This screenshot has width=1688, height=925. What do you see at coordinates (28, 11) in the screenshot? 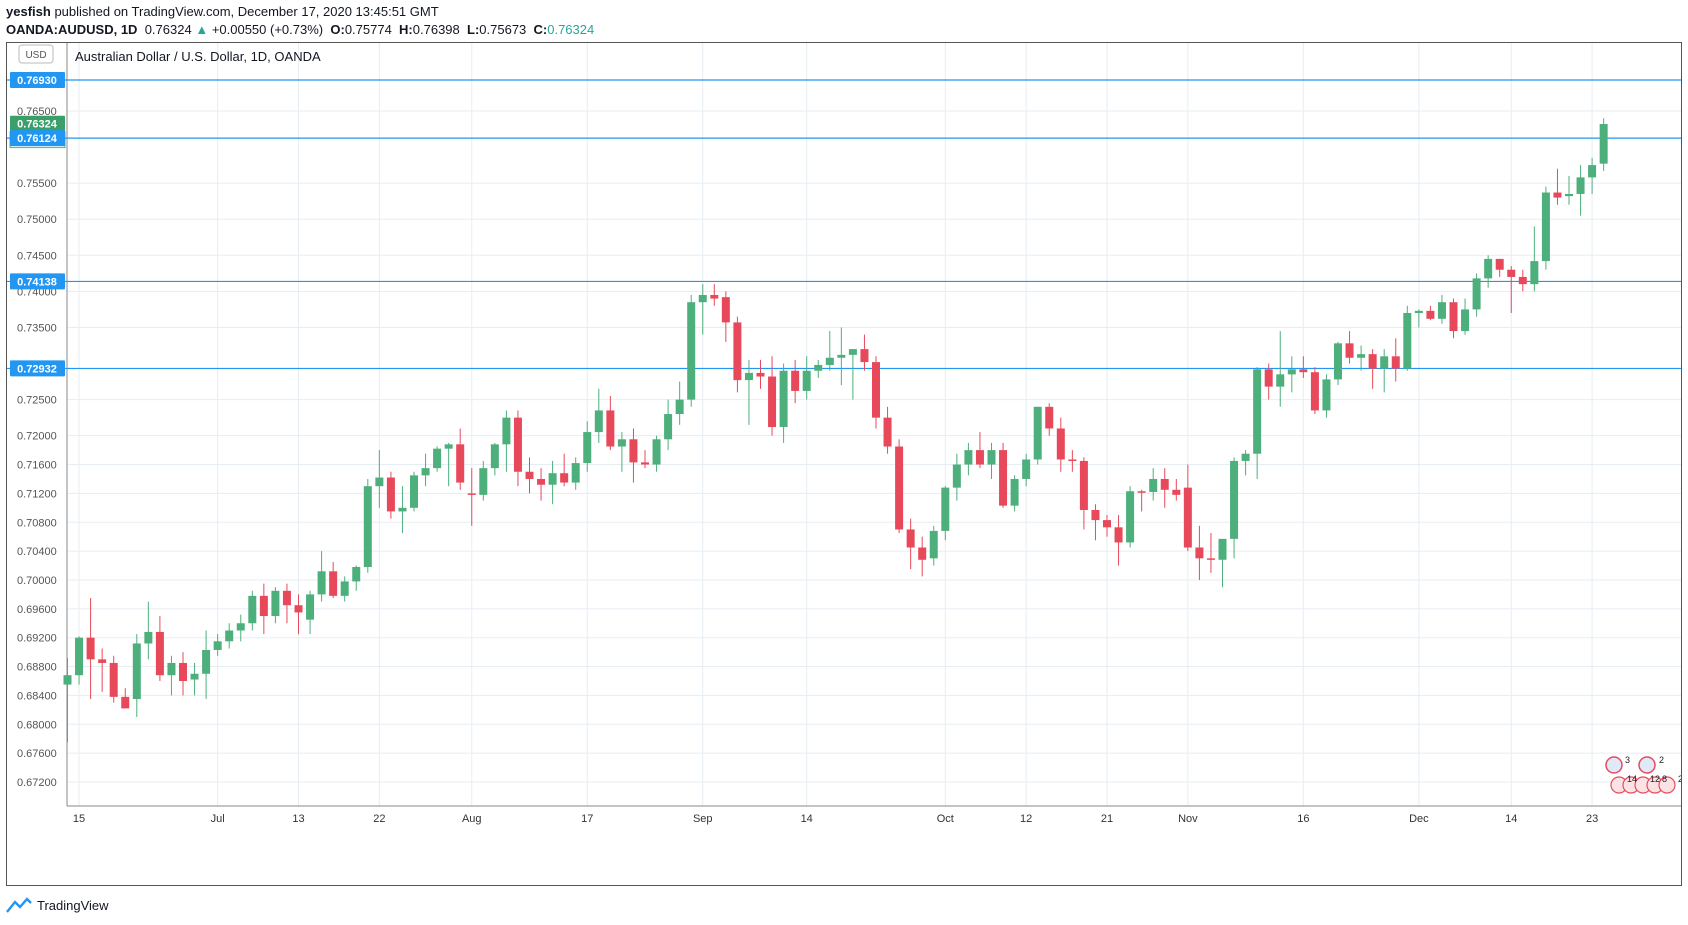
I see `author-name: yesfish` at bounding box center [28, 11].